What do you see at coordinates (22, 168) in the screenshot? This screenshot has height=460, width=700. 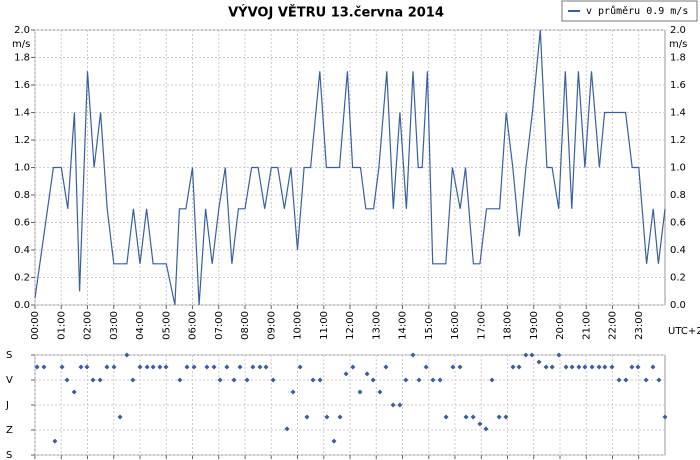 I see `y-tick-label: 1.0` at bounding box center [22, 168].